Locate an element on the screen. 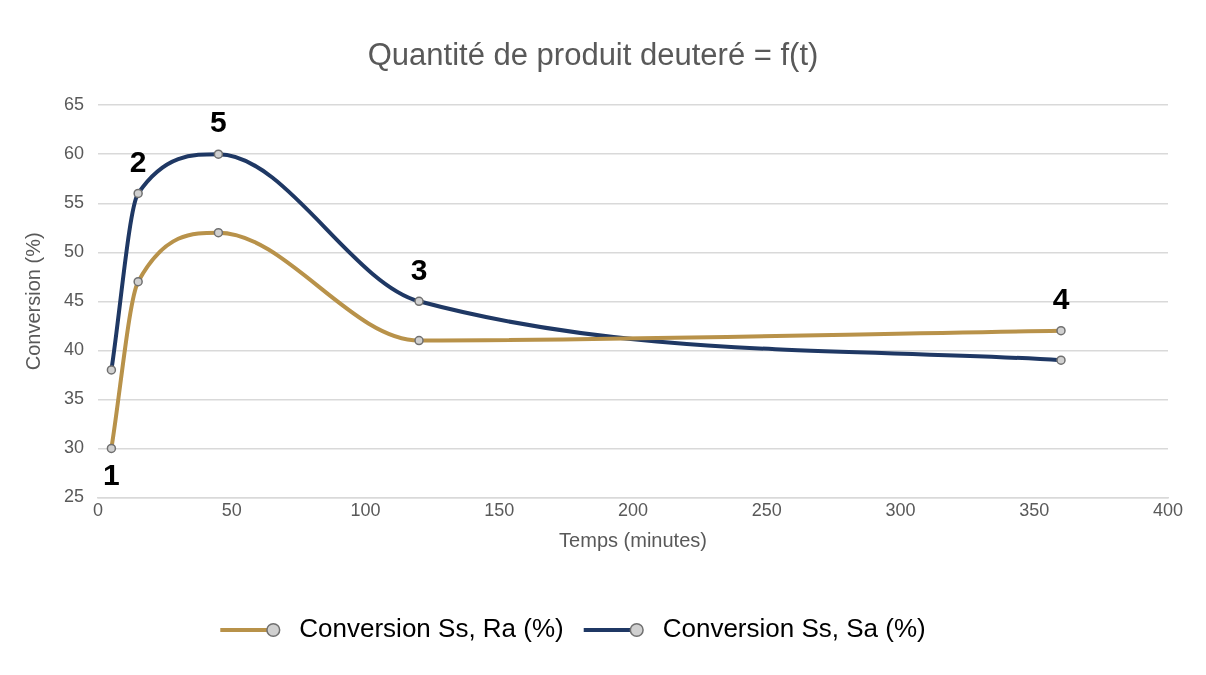 Image resolution: width=1206 pixels, height=675 pixels. x-tick-label: 400 is located at coordinates (1168, 510).